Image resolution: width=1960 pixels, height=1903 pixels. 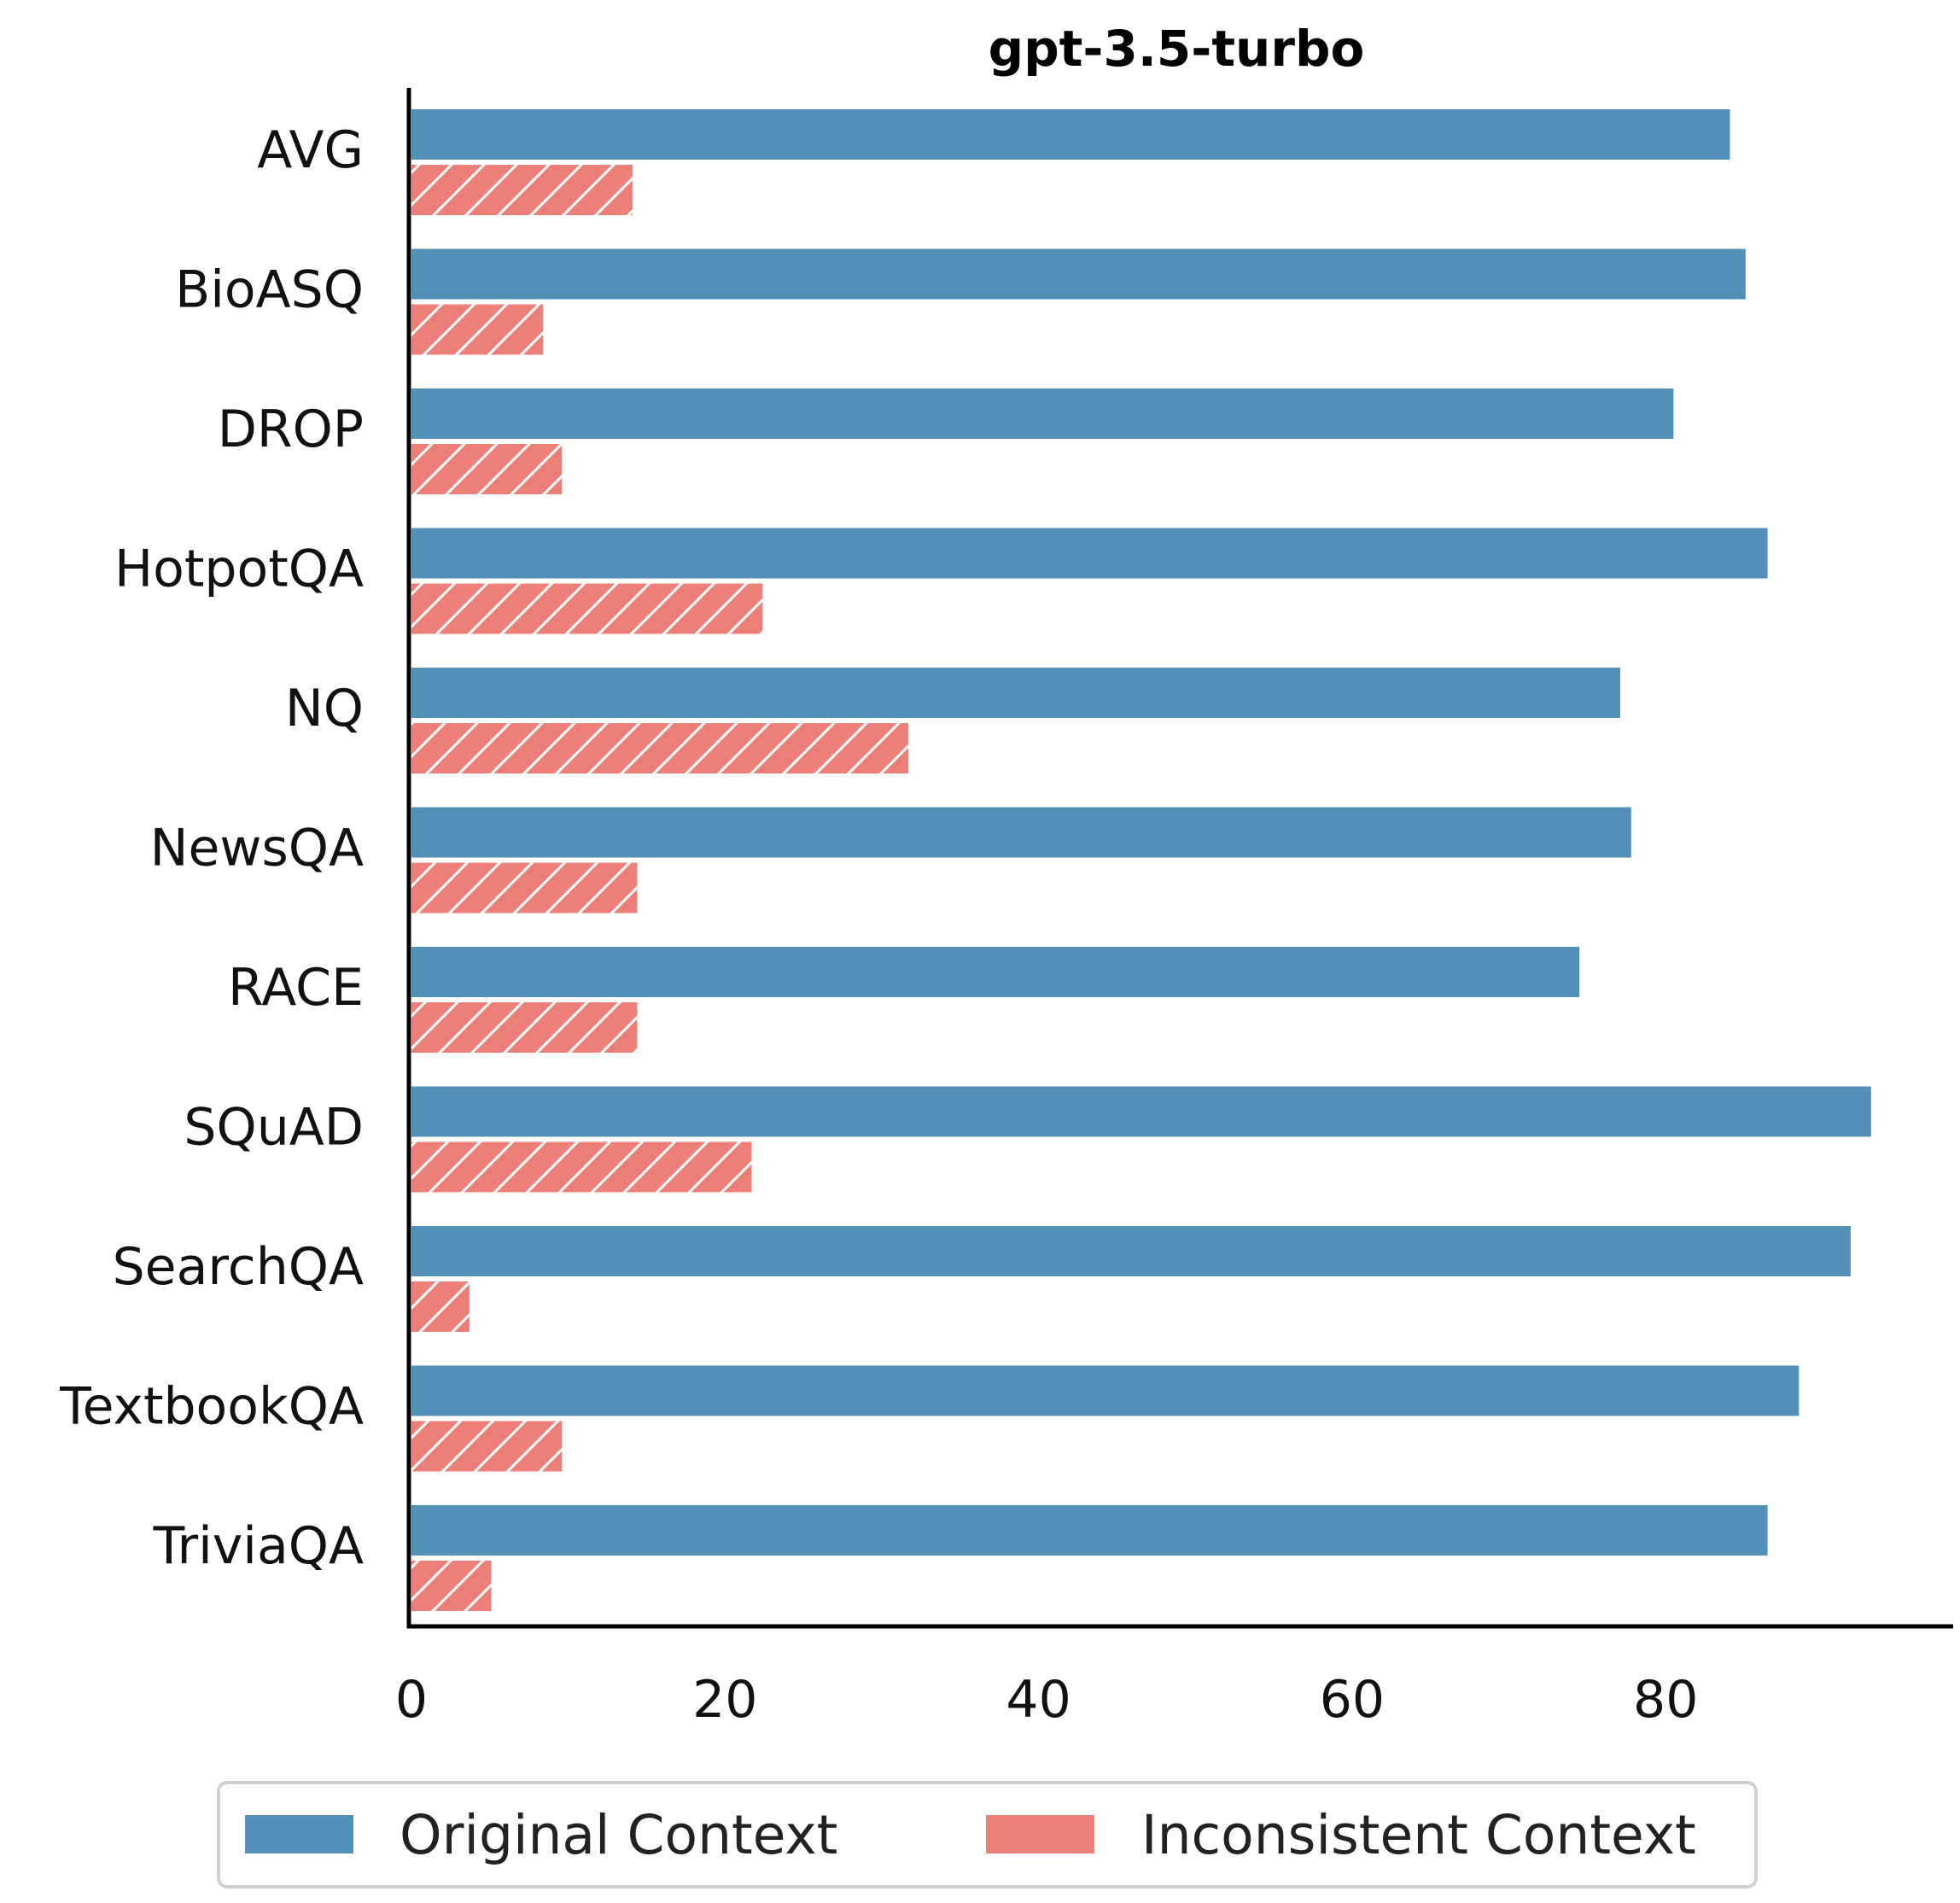 What do you see at coordinates (238, 1267) in the screenshot?
I see `category-label-searchqa: SearchQA` at bounding box center [238, 1267].